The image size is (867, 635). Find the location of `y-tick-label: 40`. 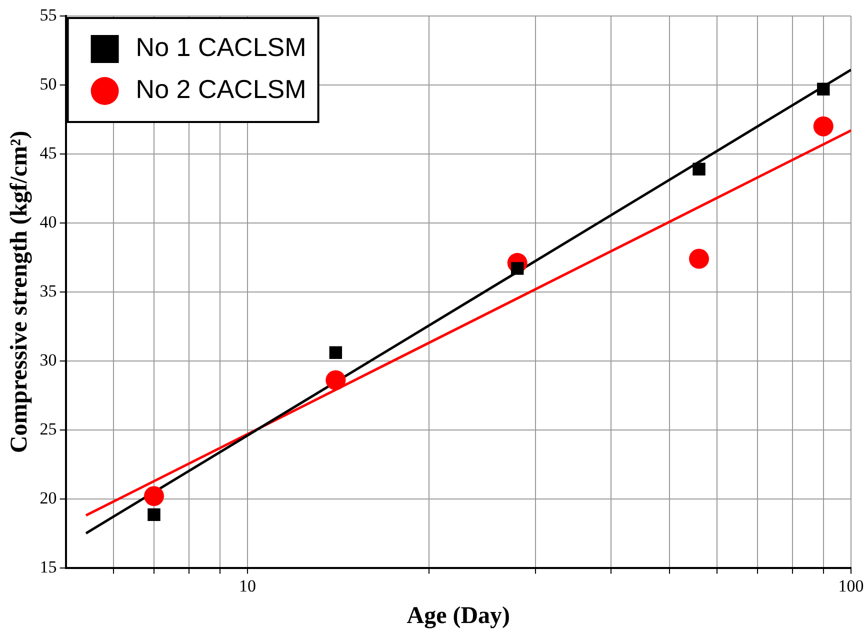

y-tick-label: 40 is located at coordinates (48, 222).